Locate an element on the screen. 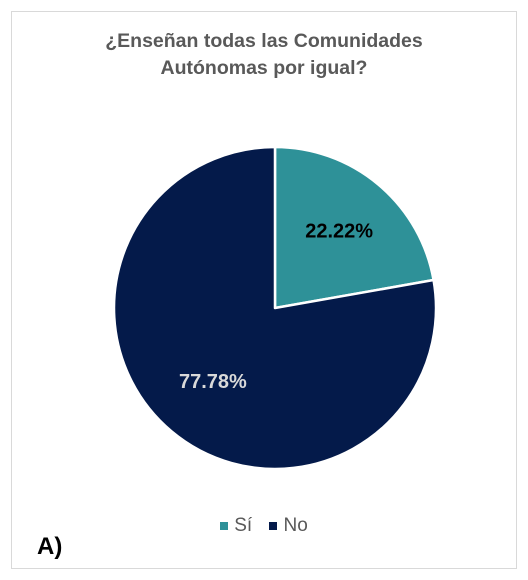 The height and width of the screenshot is (580, 528). panel-label: A) is located at coordinates (50, 546).